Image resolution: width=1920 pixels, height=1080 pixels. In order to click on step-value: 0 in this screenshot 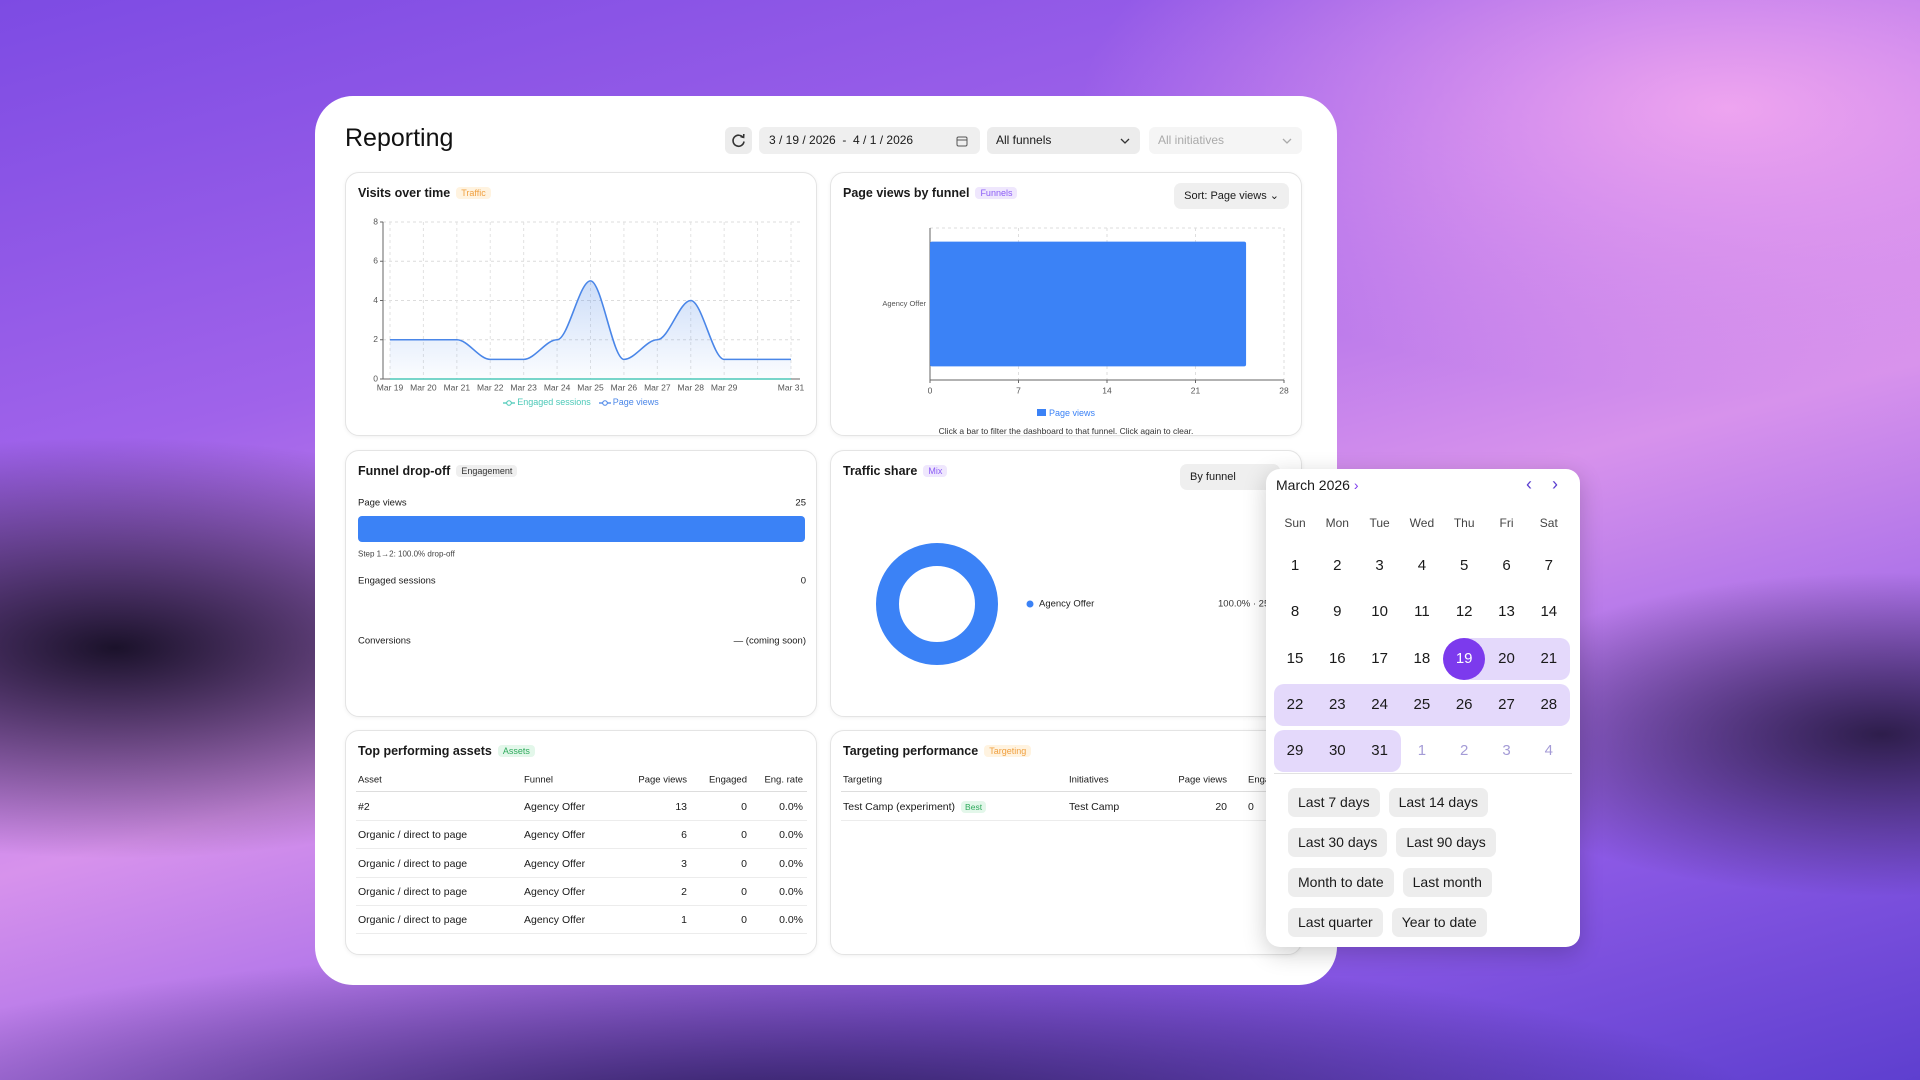, I will do `click(803, 581)`.